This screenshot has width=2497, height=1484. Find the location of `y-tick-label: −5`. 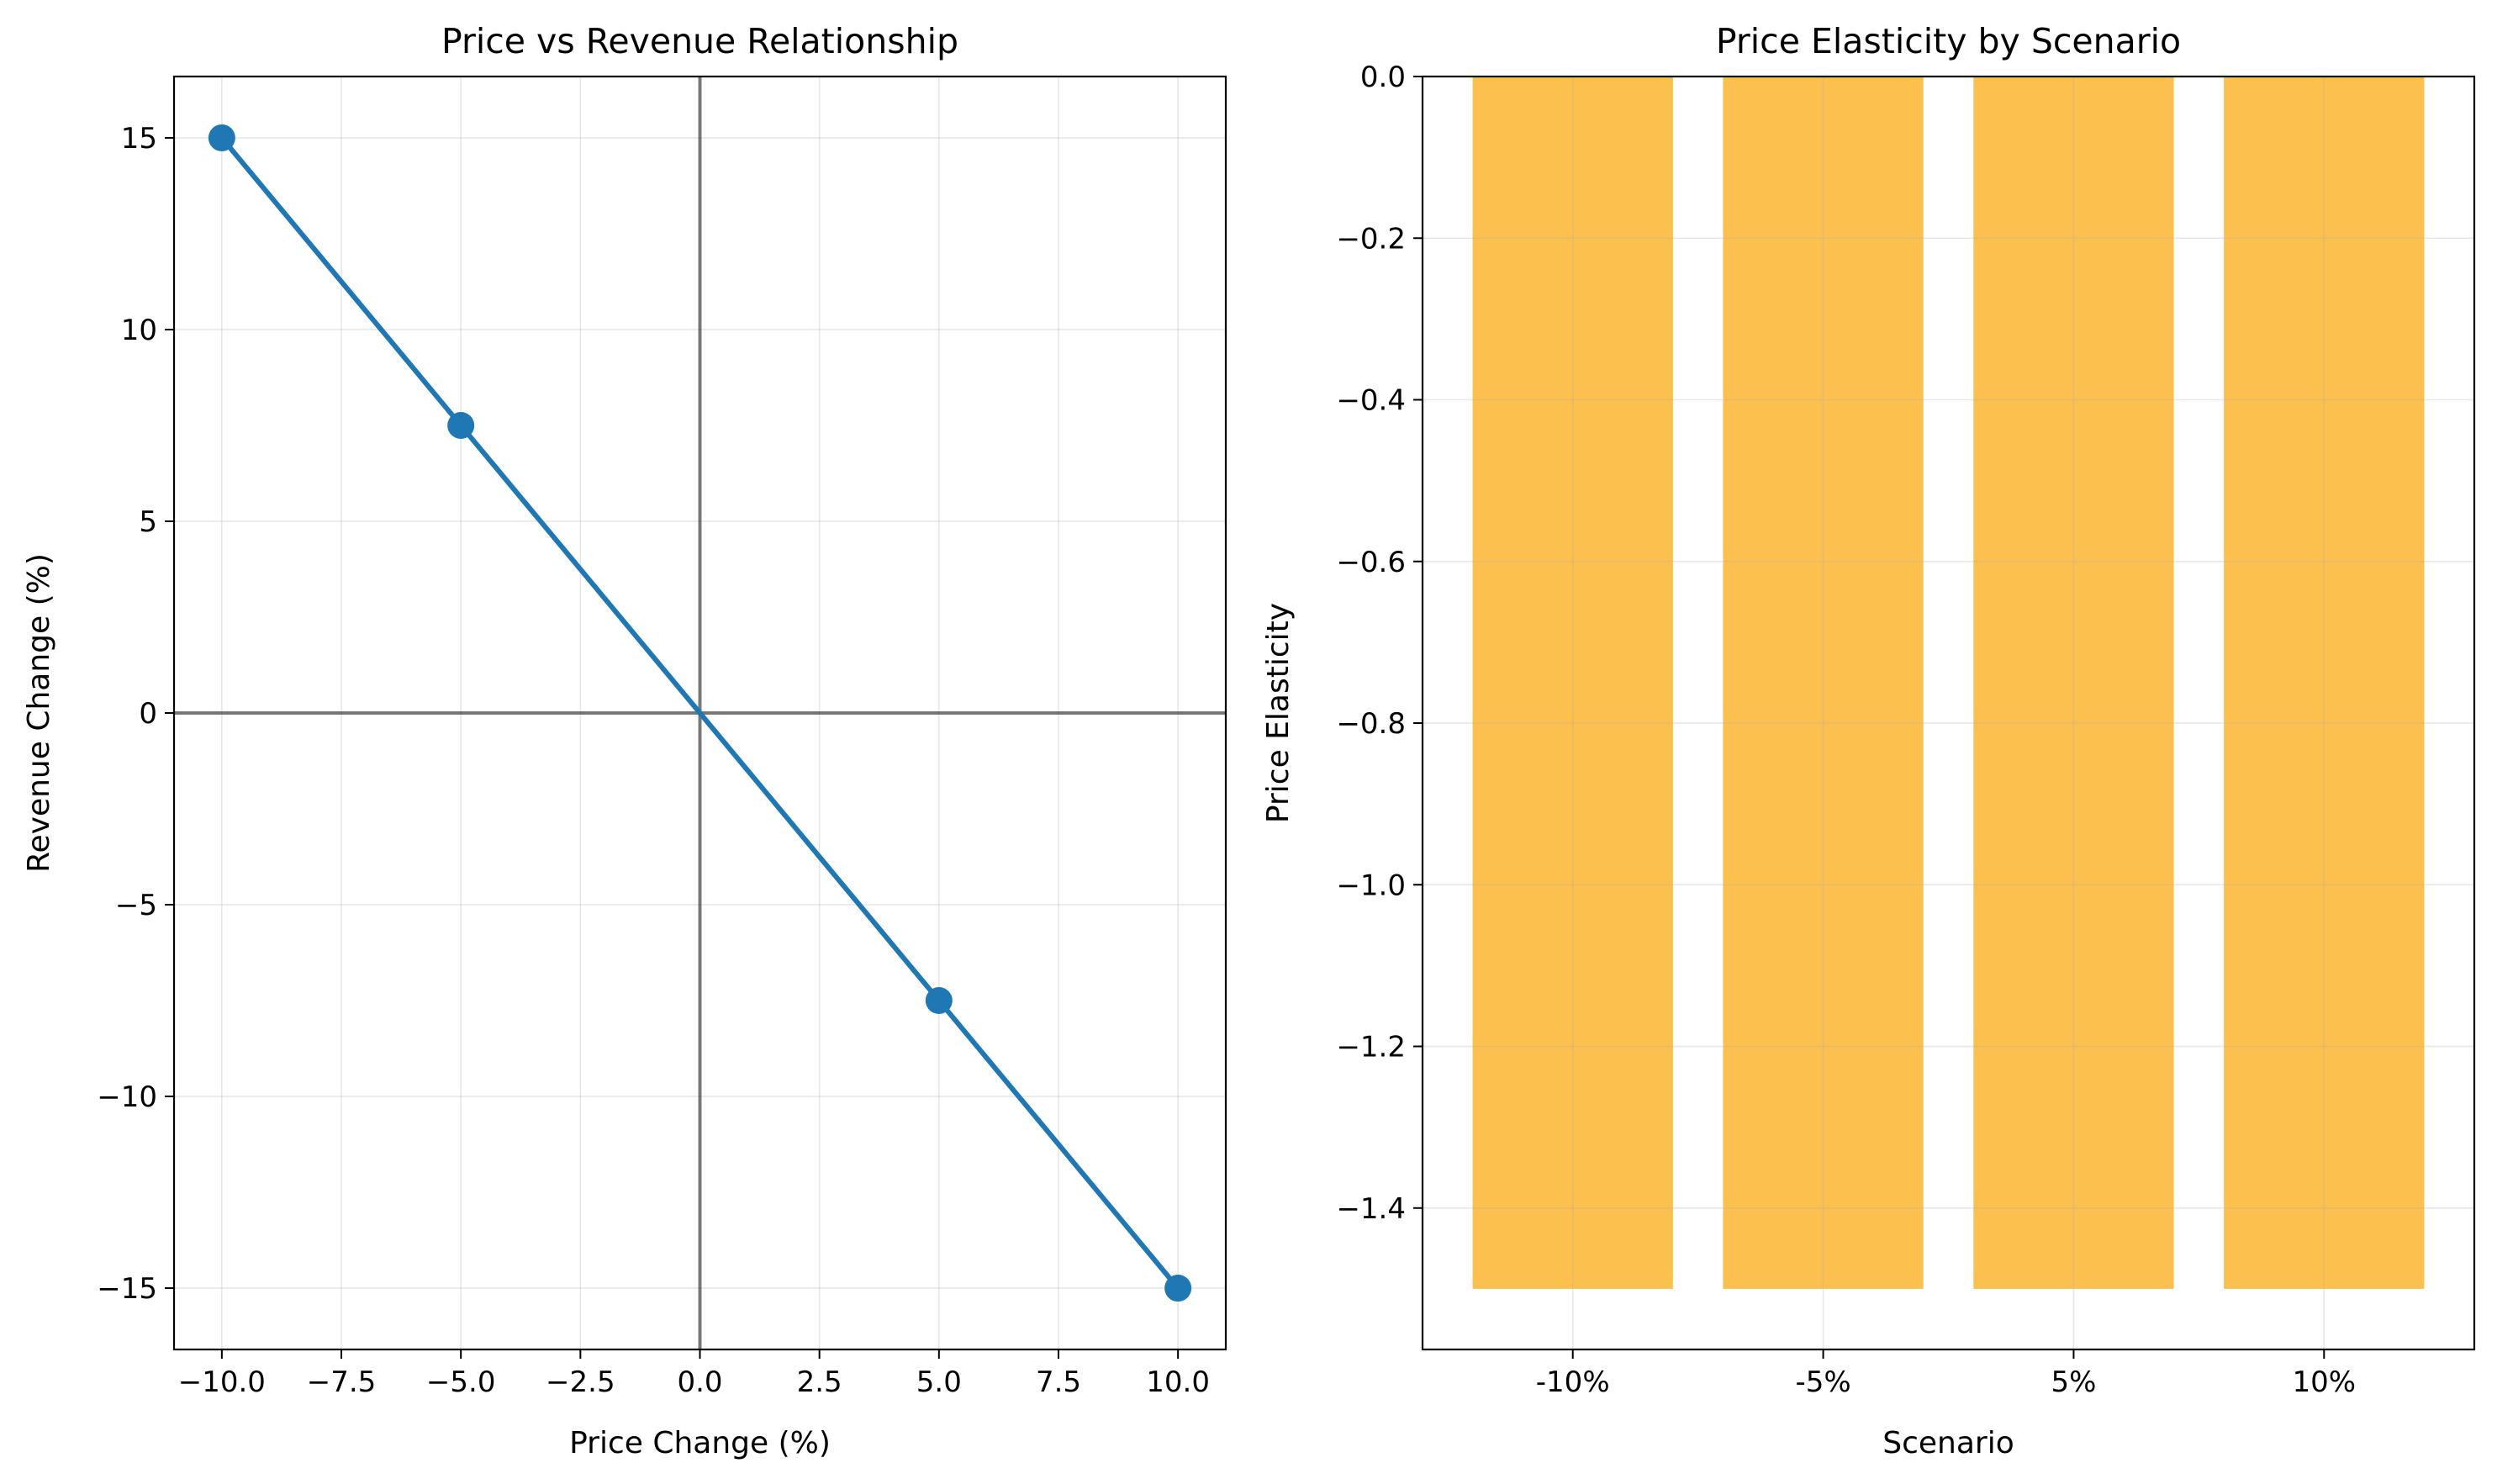

y-tick-label: −5 is located at coordinates (136, 905).